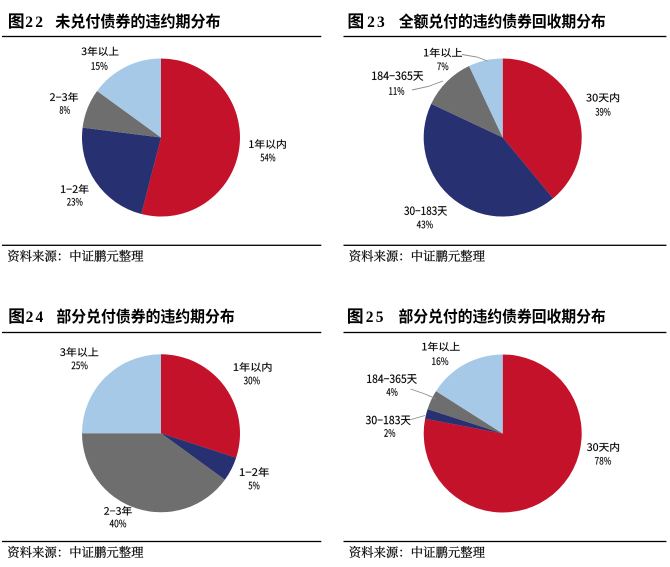 The height and width of the screenshot is (567, 670). I want to click on svg-text: 23, so click(377, 22).